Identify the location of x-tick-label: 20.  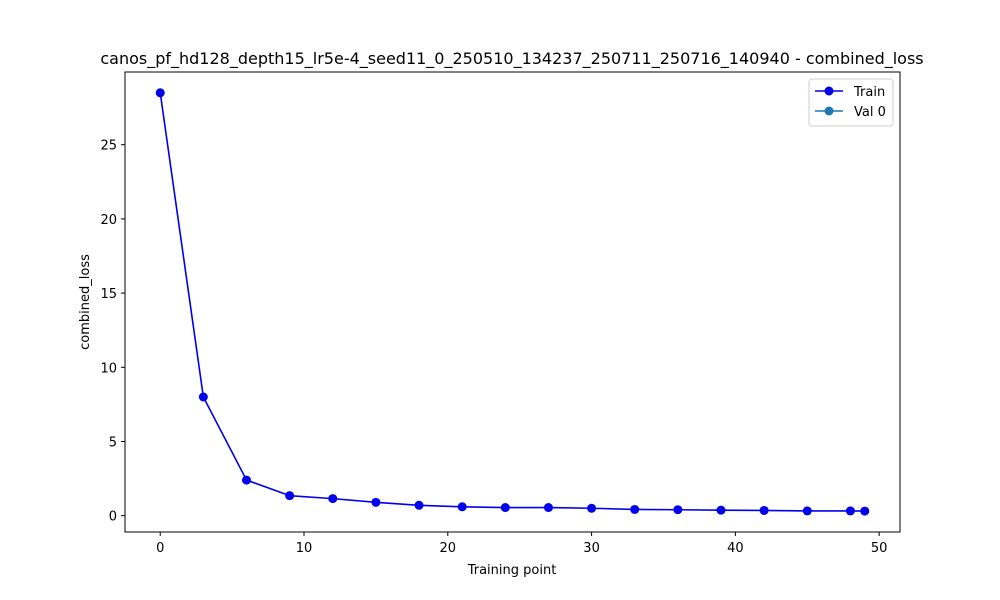
(448, 548).